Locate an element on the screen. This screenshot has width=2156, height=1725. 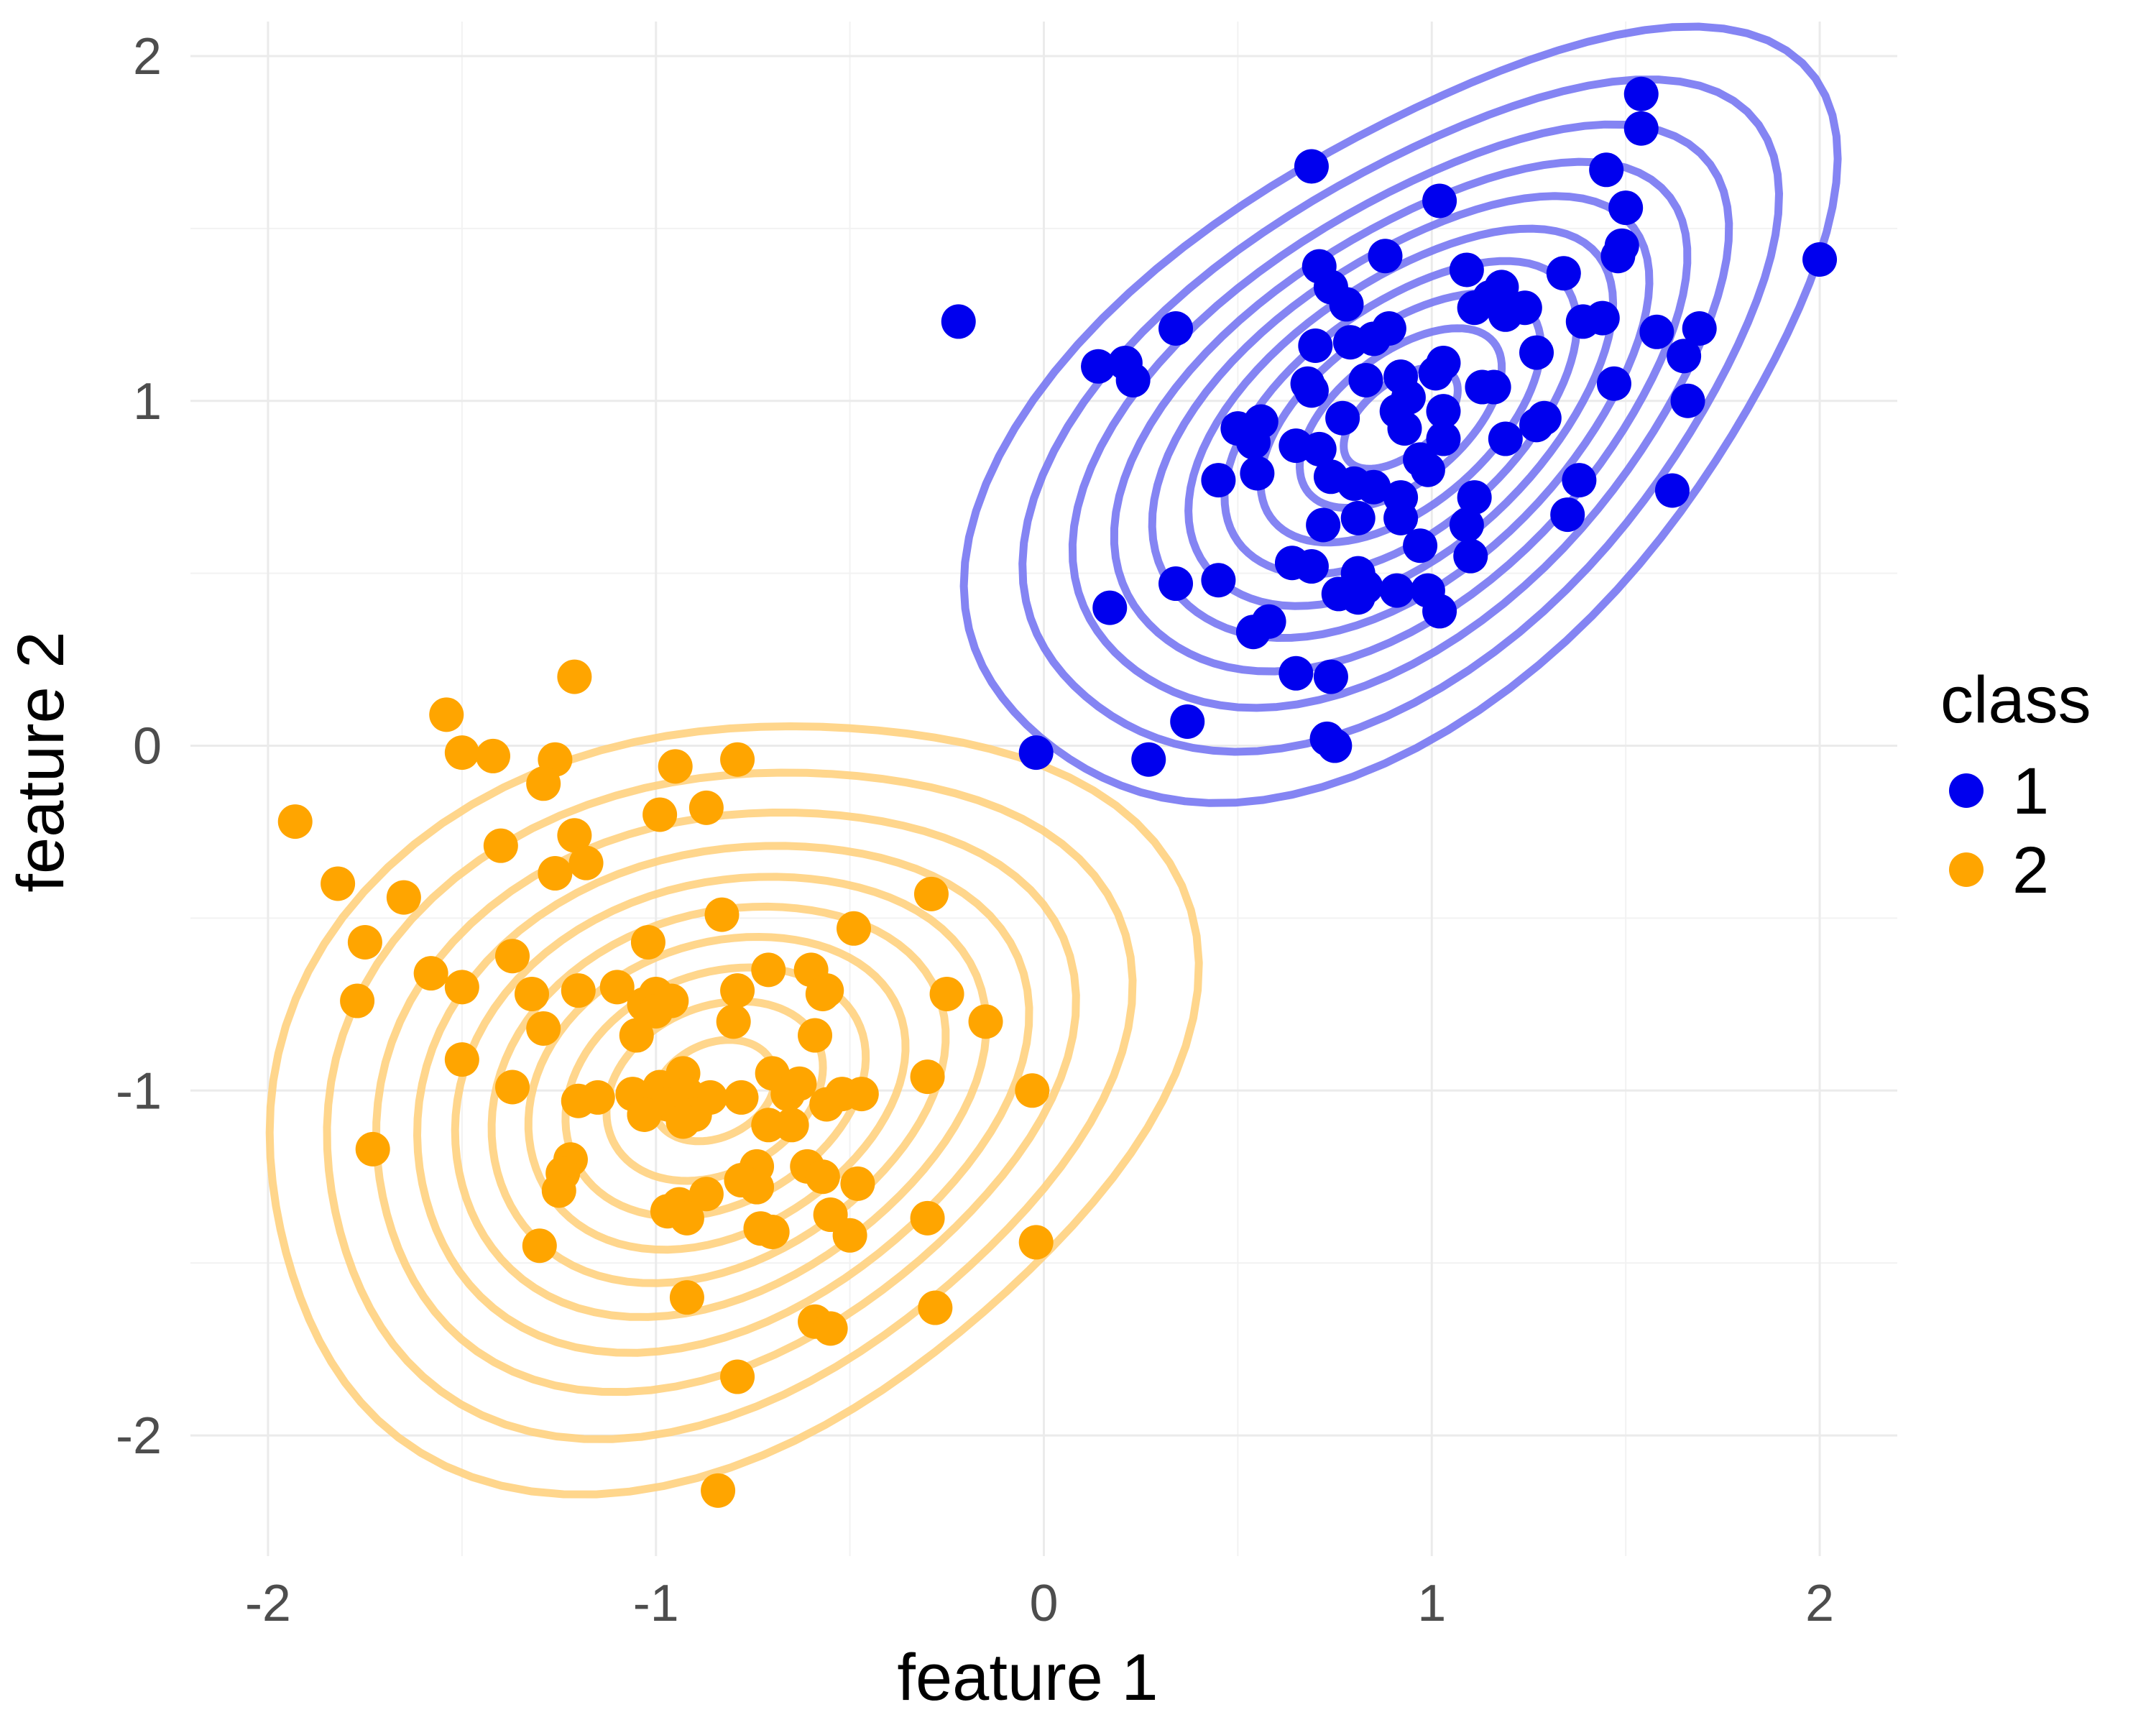
x-tick-label-4: 2 is located at coordinates (1819, 1603).